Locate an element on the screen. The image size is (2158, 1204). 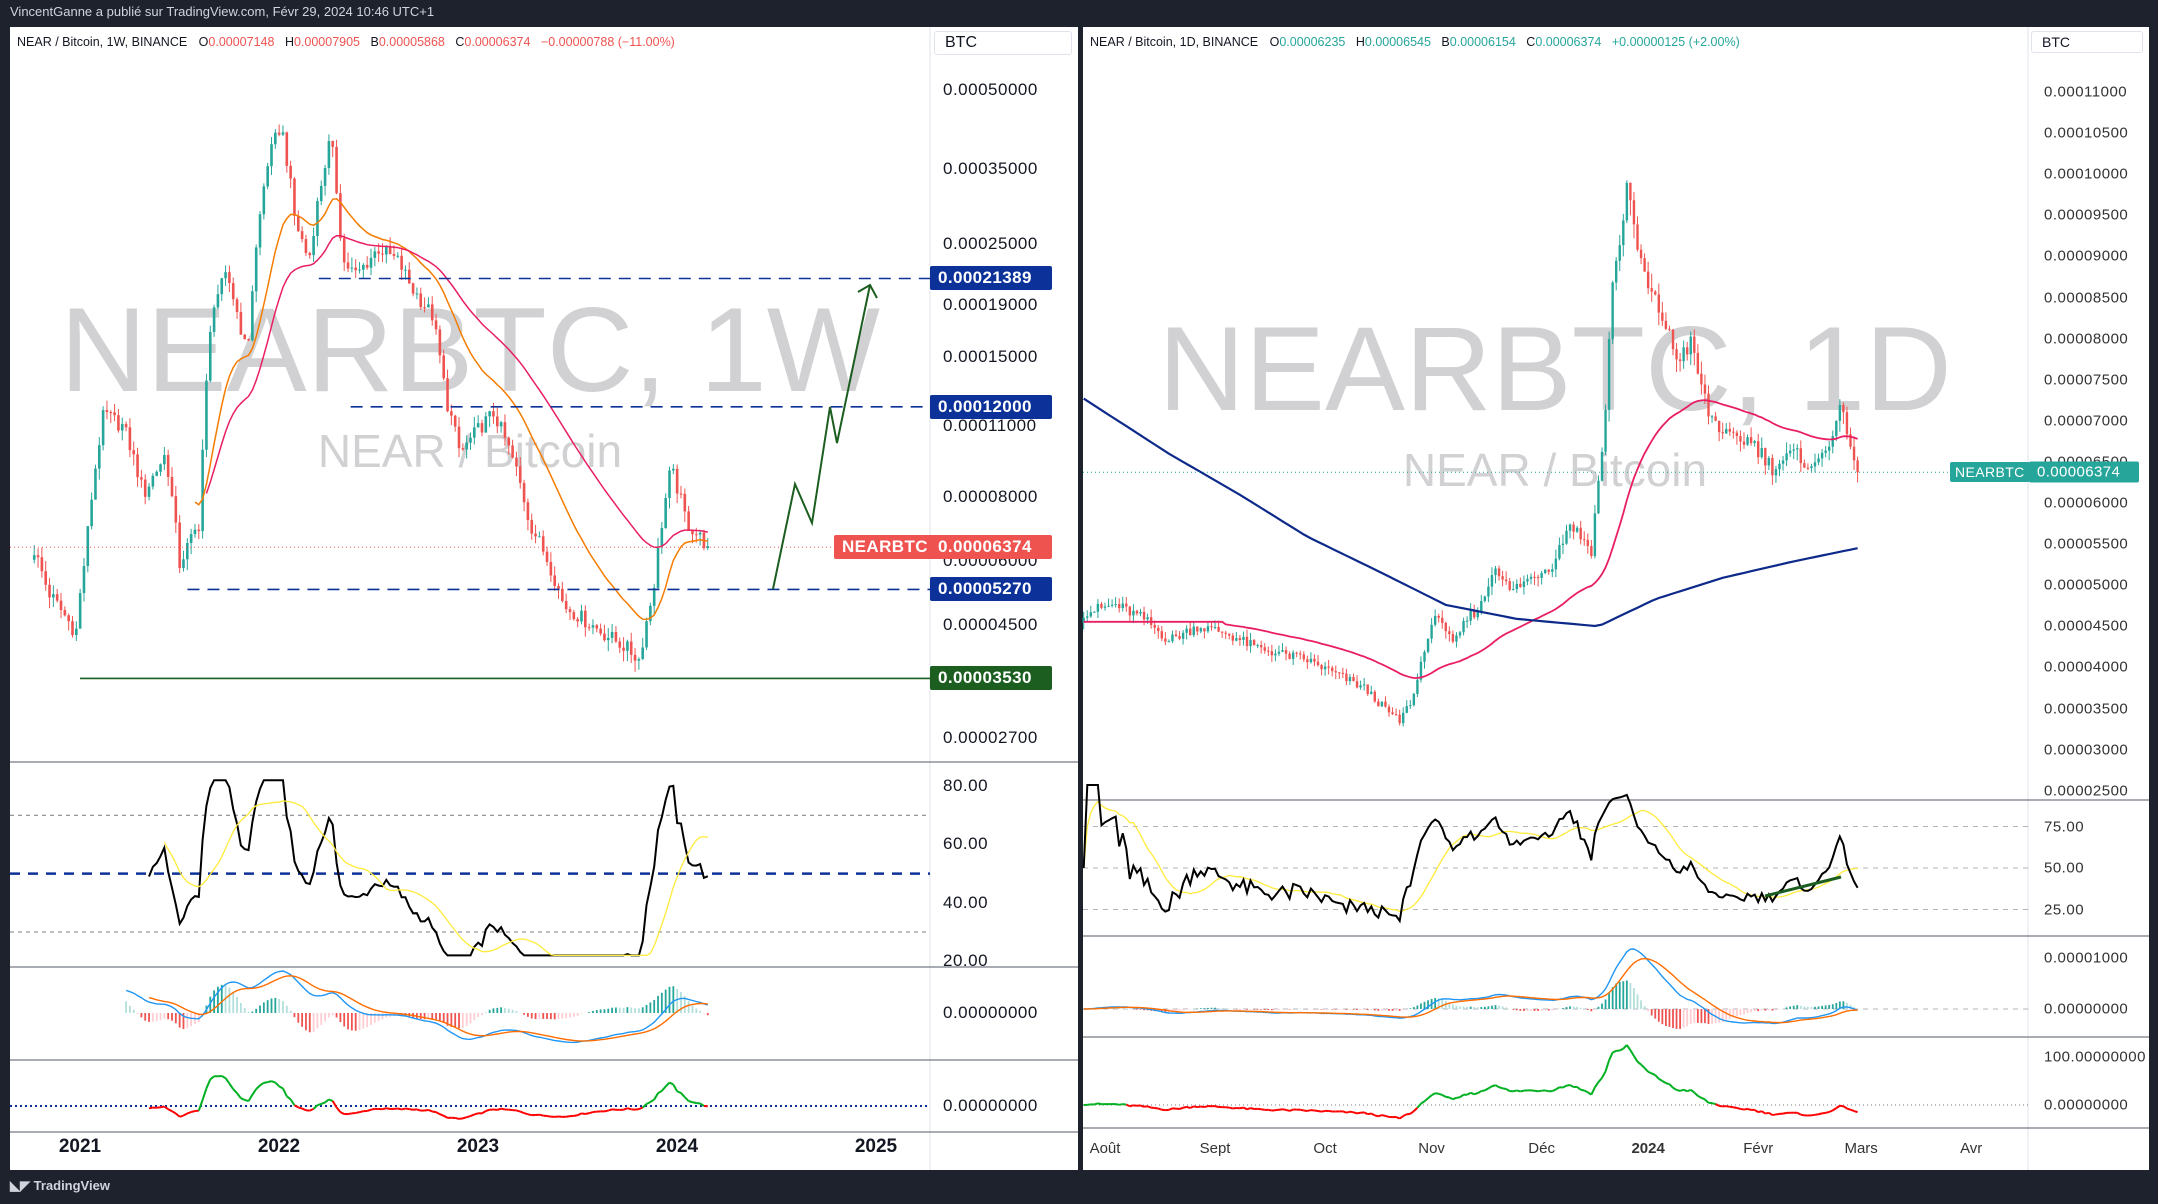
price-tick: 0.00003500 is located at coordinates (2086, 708).